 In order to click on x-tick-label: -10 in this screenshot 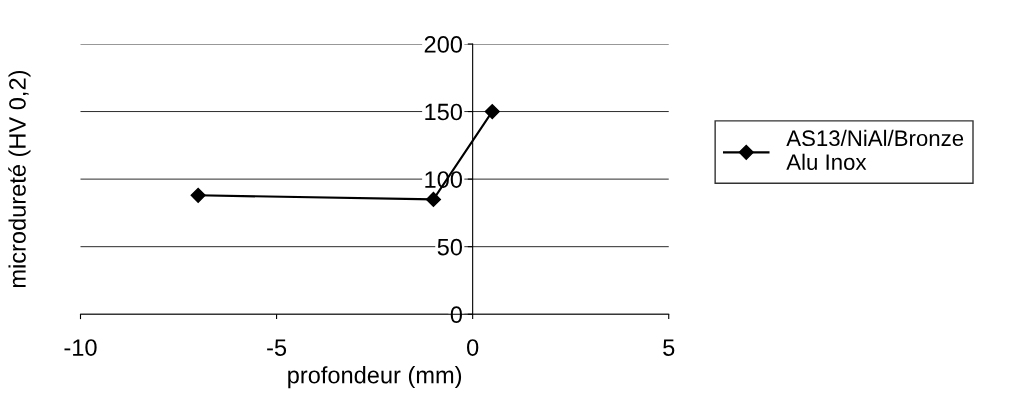, I will do `click(80, 347)`.